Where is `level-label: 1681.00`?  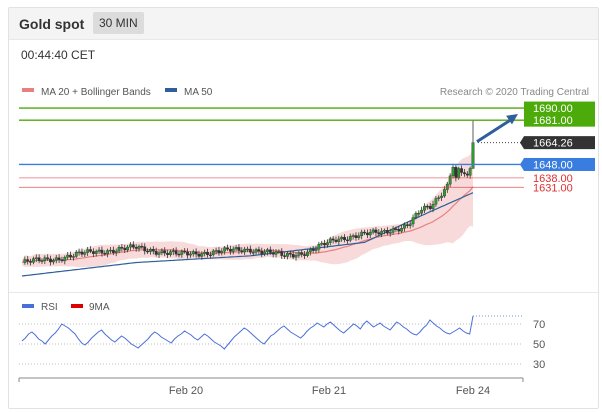 level-label: 1681.00 is located at coordinates (553, 121).